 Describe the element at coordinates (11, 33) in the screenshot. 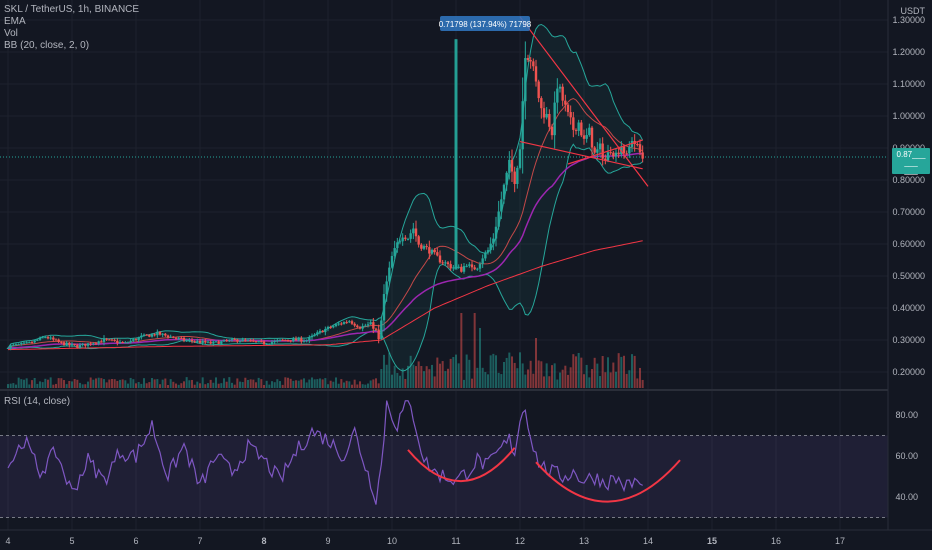

I see `vol-legend: Vol` at that location.